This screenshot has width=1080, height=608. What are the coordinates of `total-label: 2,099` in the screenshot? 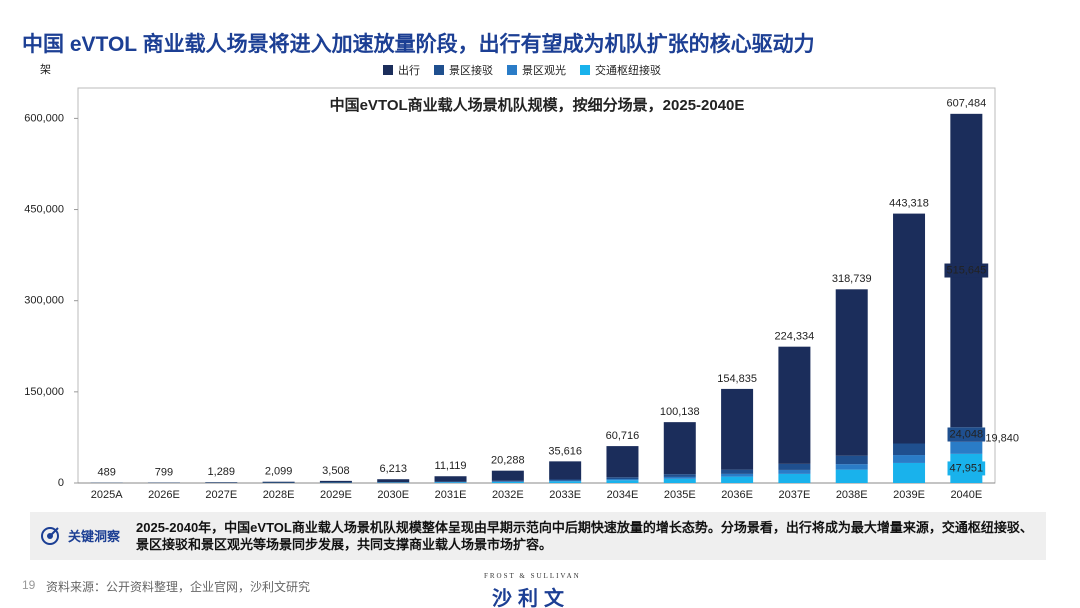 It's located at (279, 472).